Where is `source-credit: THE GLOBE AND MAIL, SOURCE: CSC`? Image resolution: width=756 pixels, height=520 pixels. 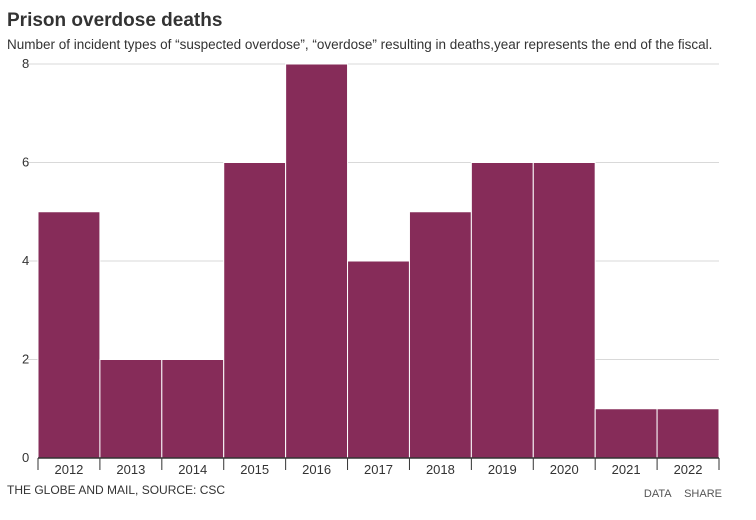 source-credit: THE GLOBE AND MAIL, SOURCE: CSC is located at coordinates (116, 490).